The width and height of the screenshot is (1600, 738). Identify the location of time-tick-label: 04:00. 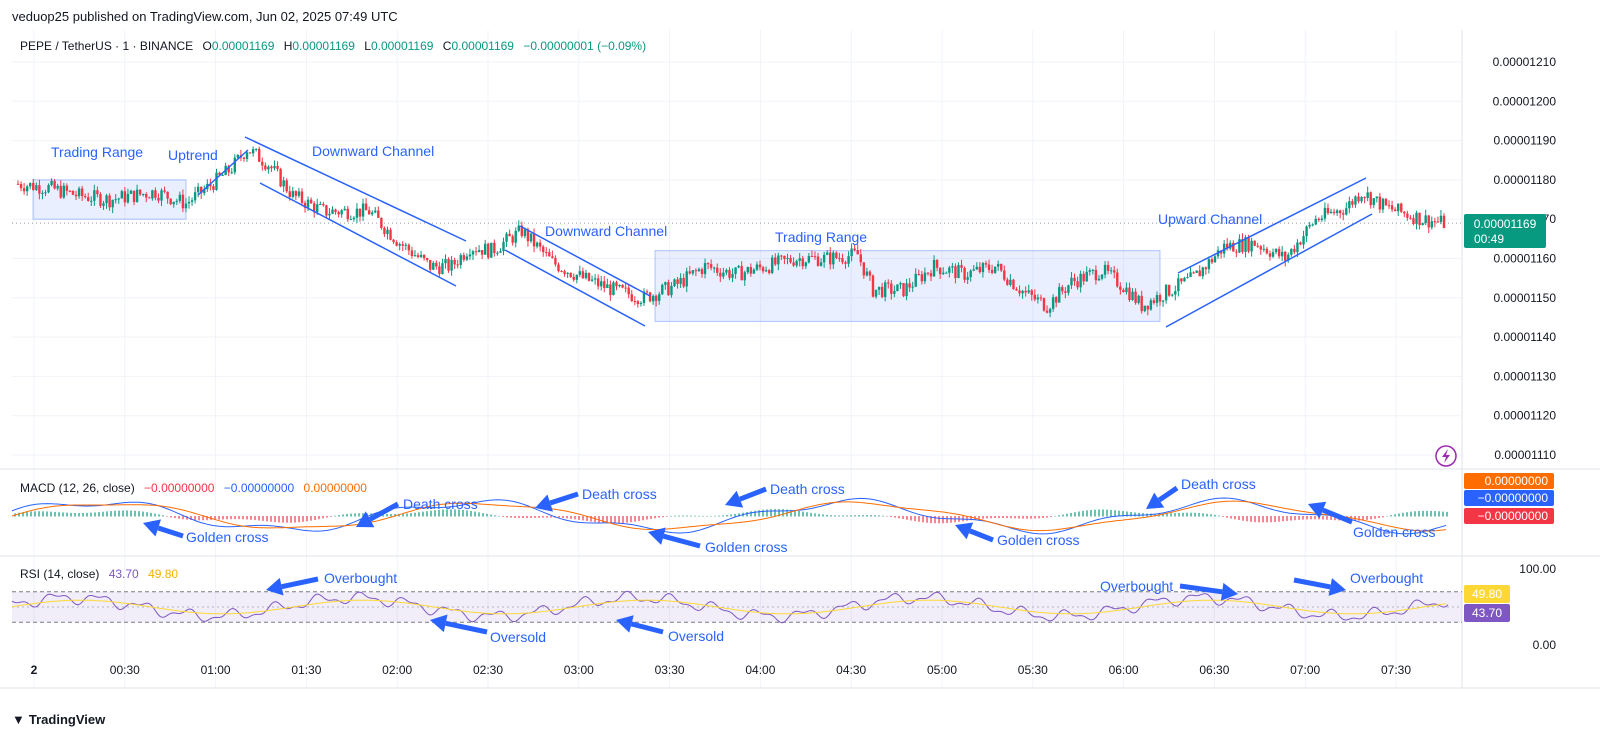
(760, 670).